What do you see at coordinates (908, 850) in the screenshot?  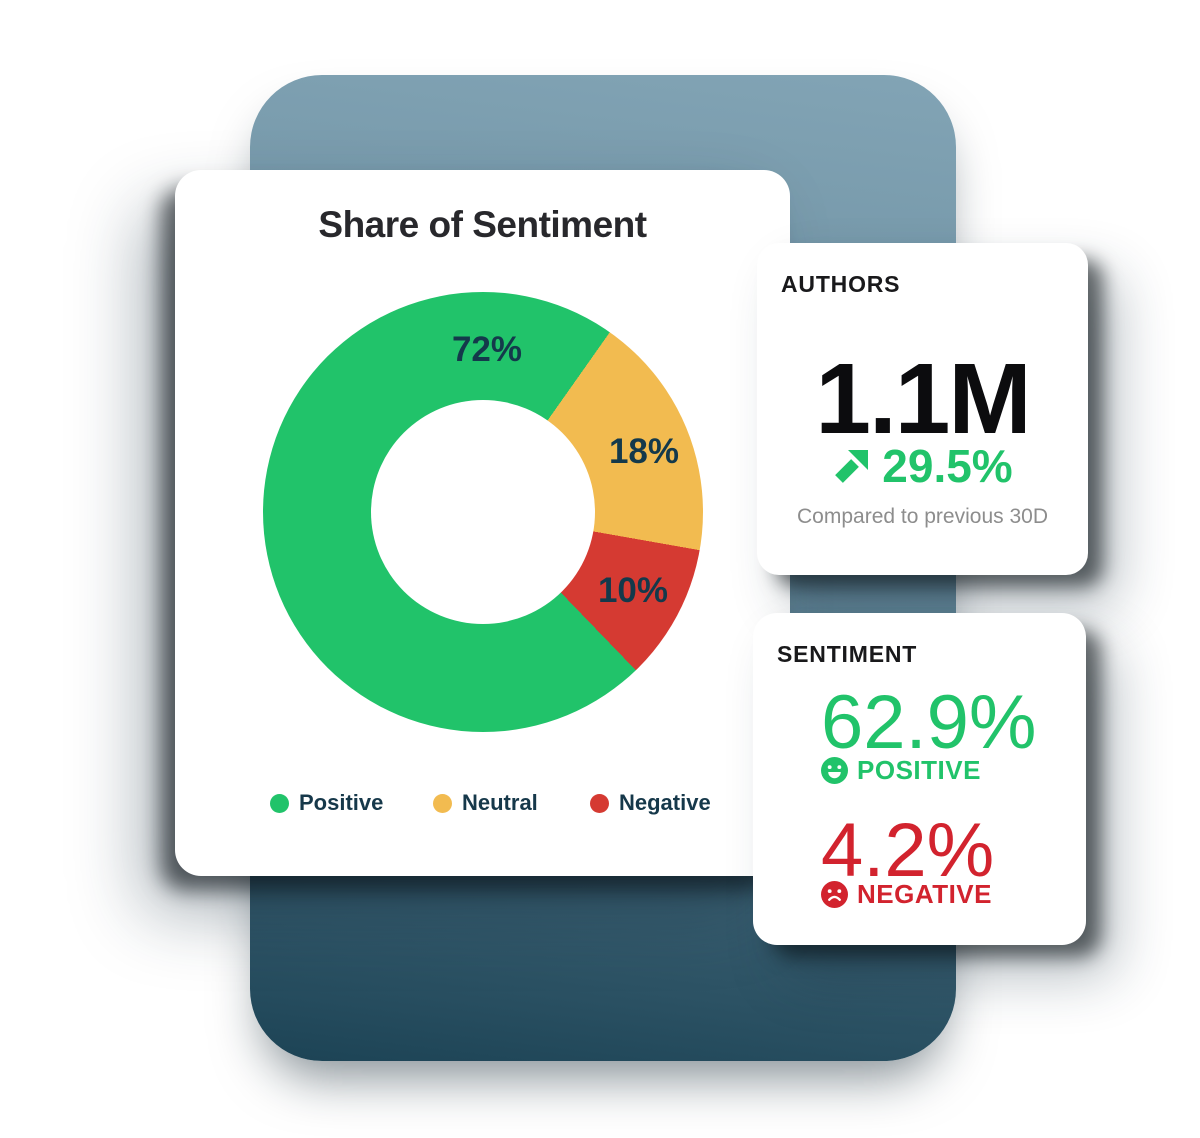 I see `negative-sentiment-value: 4.2%` at bounding box center [908, 850].